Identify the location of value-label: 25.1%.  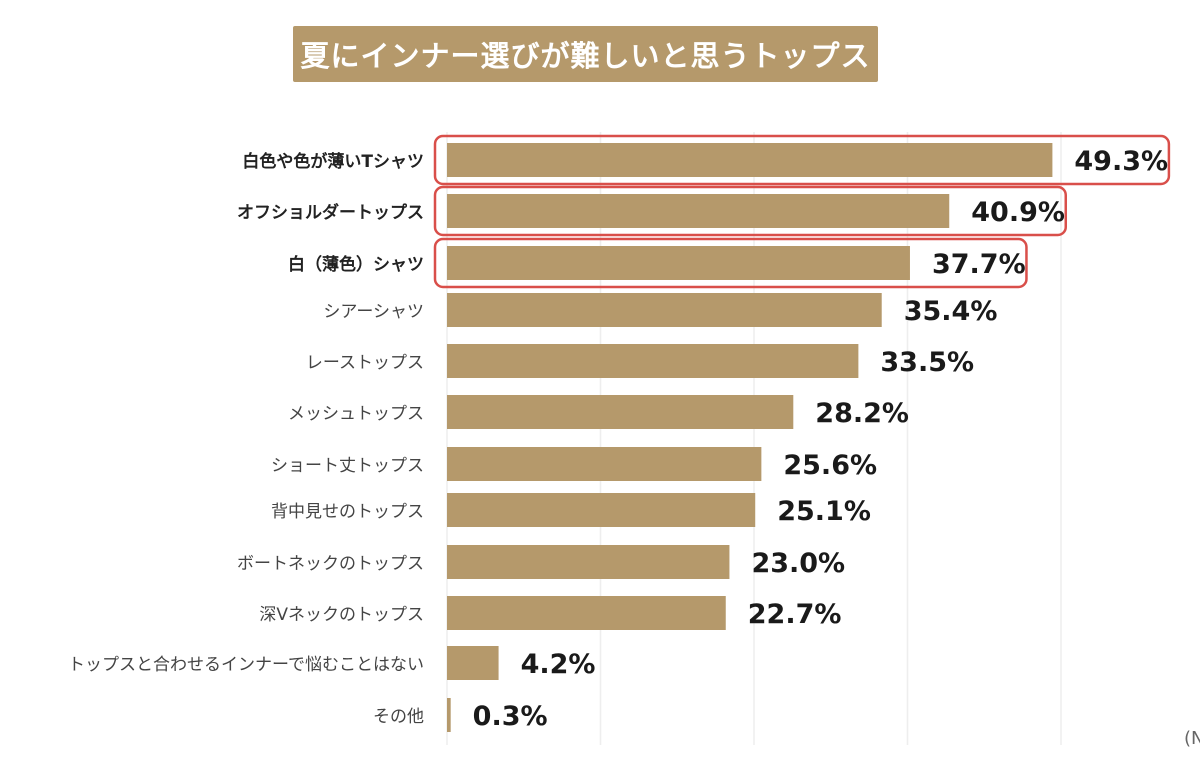
(824, 511).